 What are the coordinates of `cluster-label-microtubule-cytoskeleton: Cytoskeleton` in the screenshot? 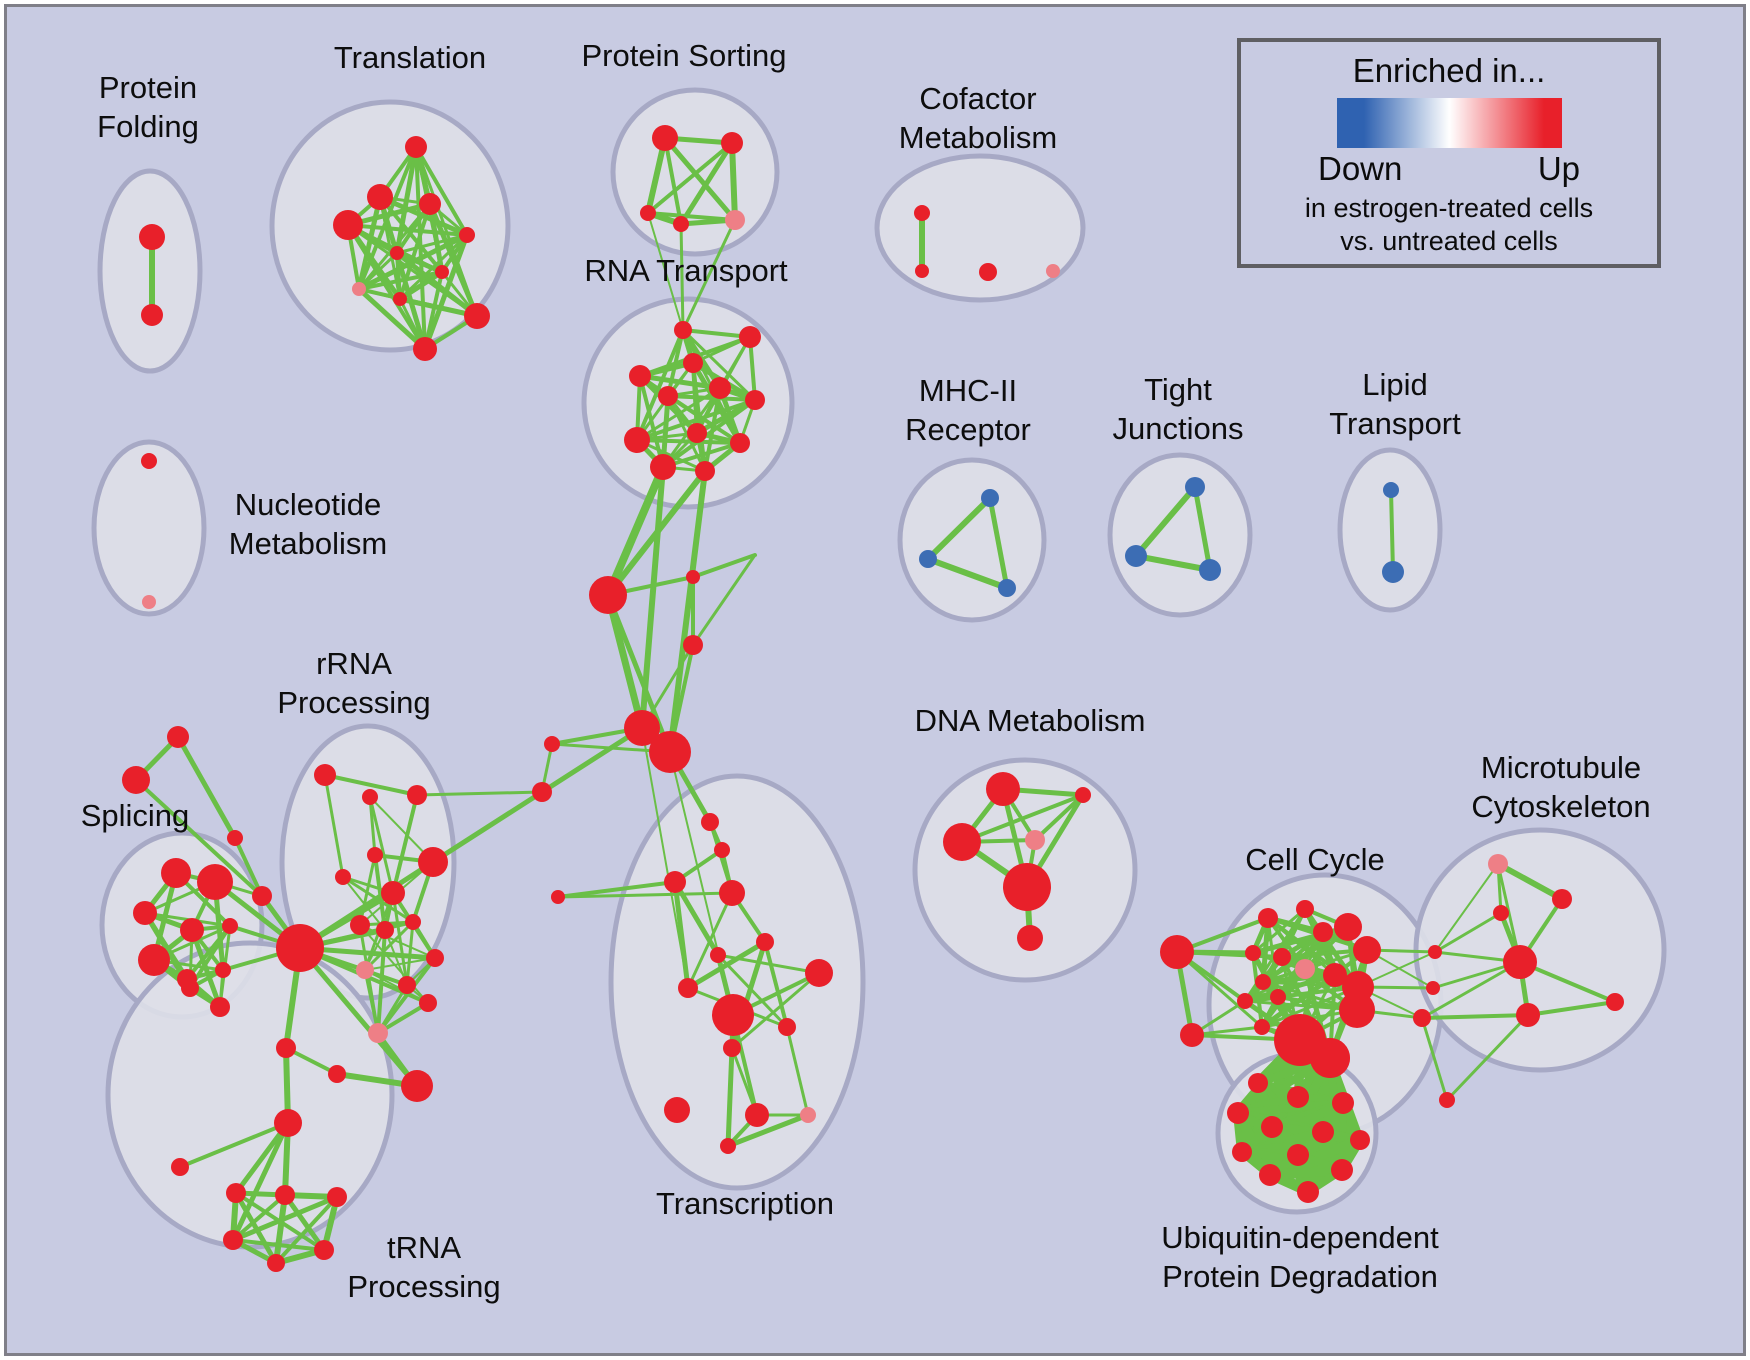 It's located at (1560, 806).